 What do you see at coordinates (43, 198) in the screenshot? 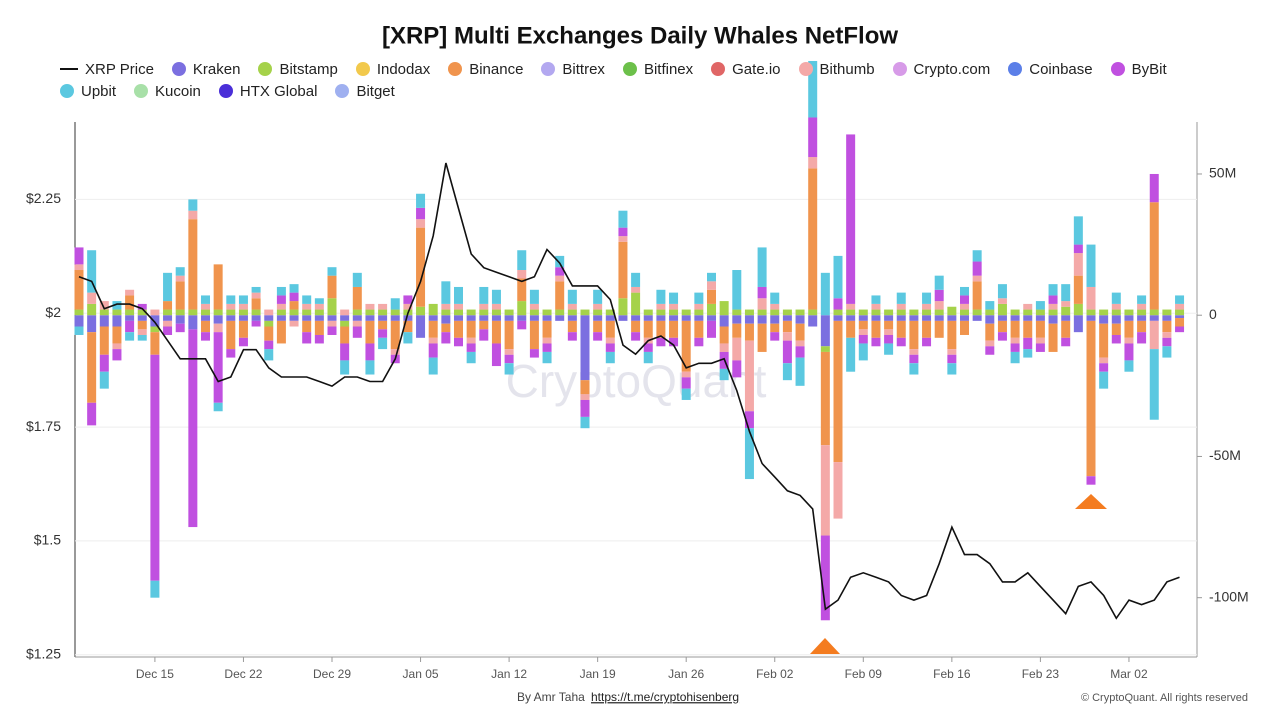
I see `y-tick-label: $2.25` at bounding box center [43, 198].